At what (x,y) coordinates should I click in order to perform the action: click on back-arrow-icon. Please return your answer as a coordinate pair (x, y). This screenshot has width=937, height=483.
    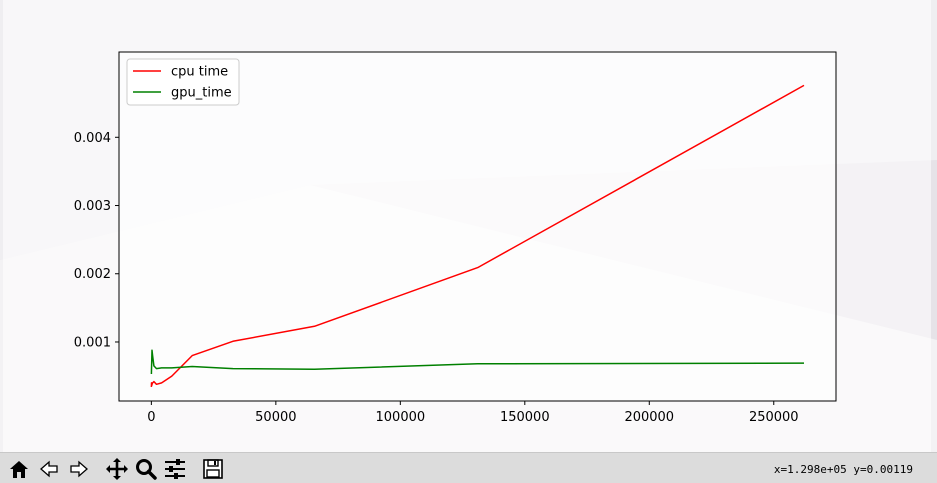
    Looking at the image, I should click on (49, 469).